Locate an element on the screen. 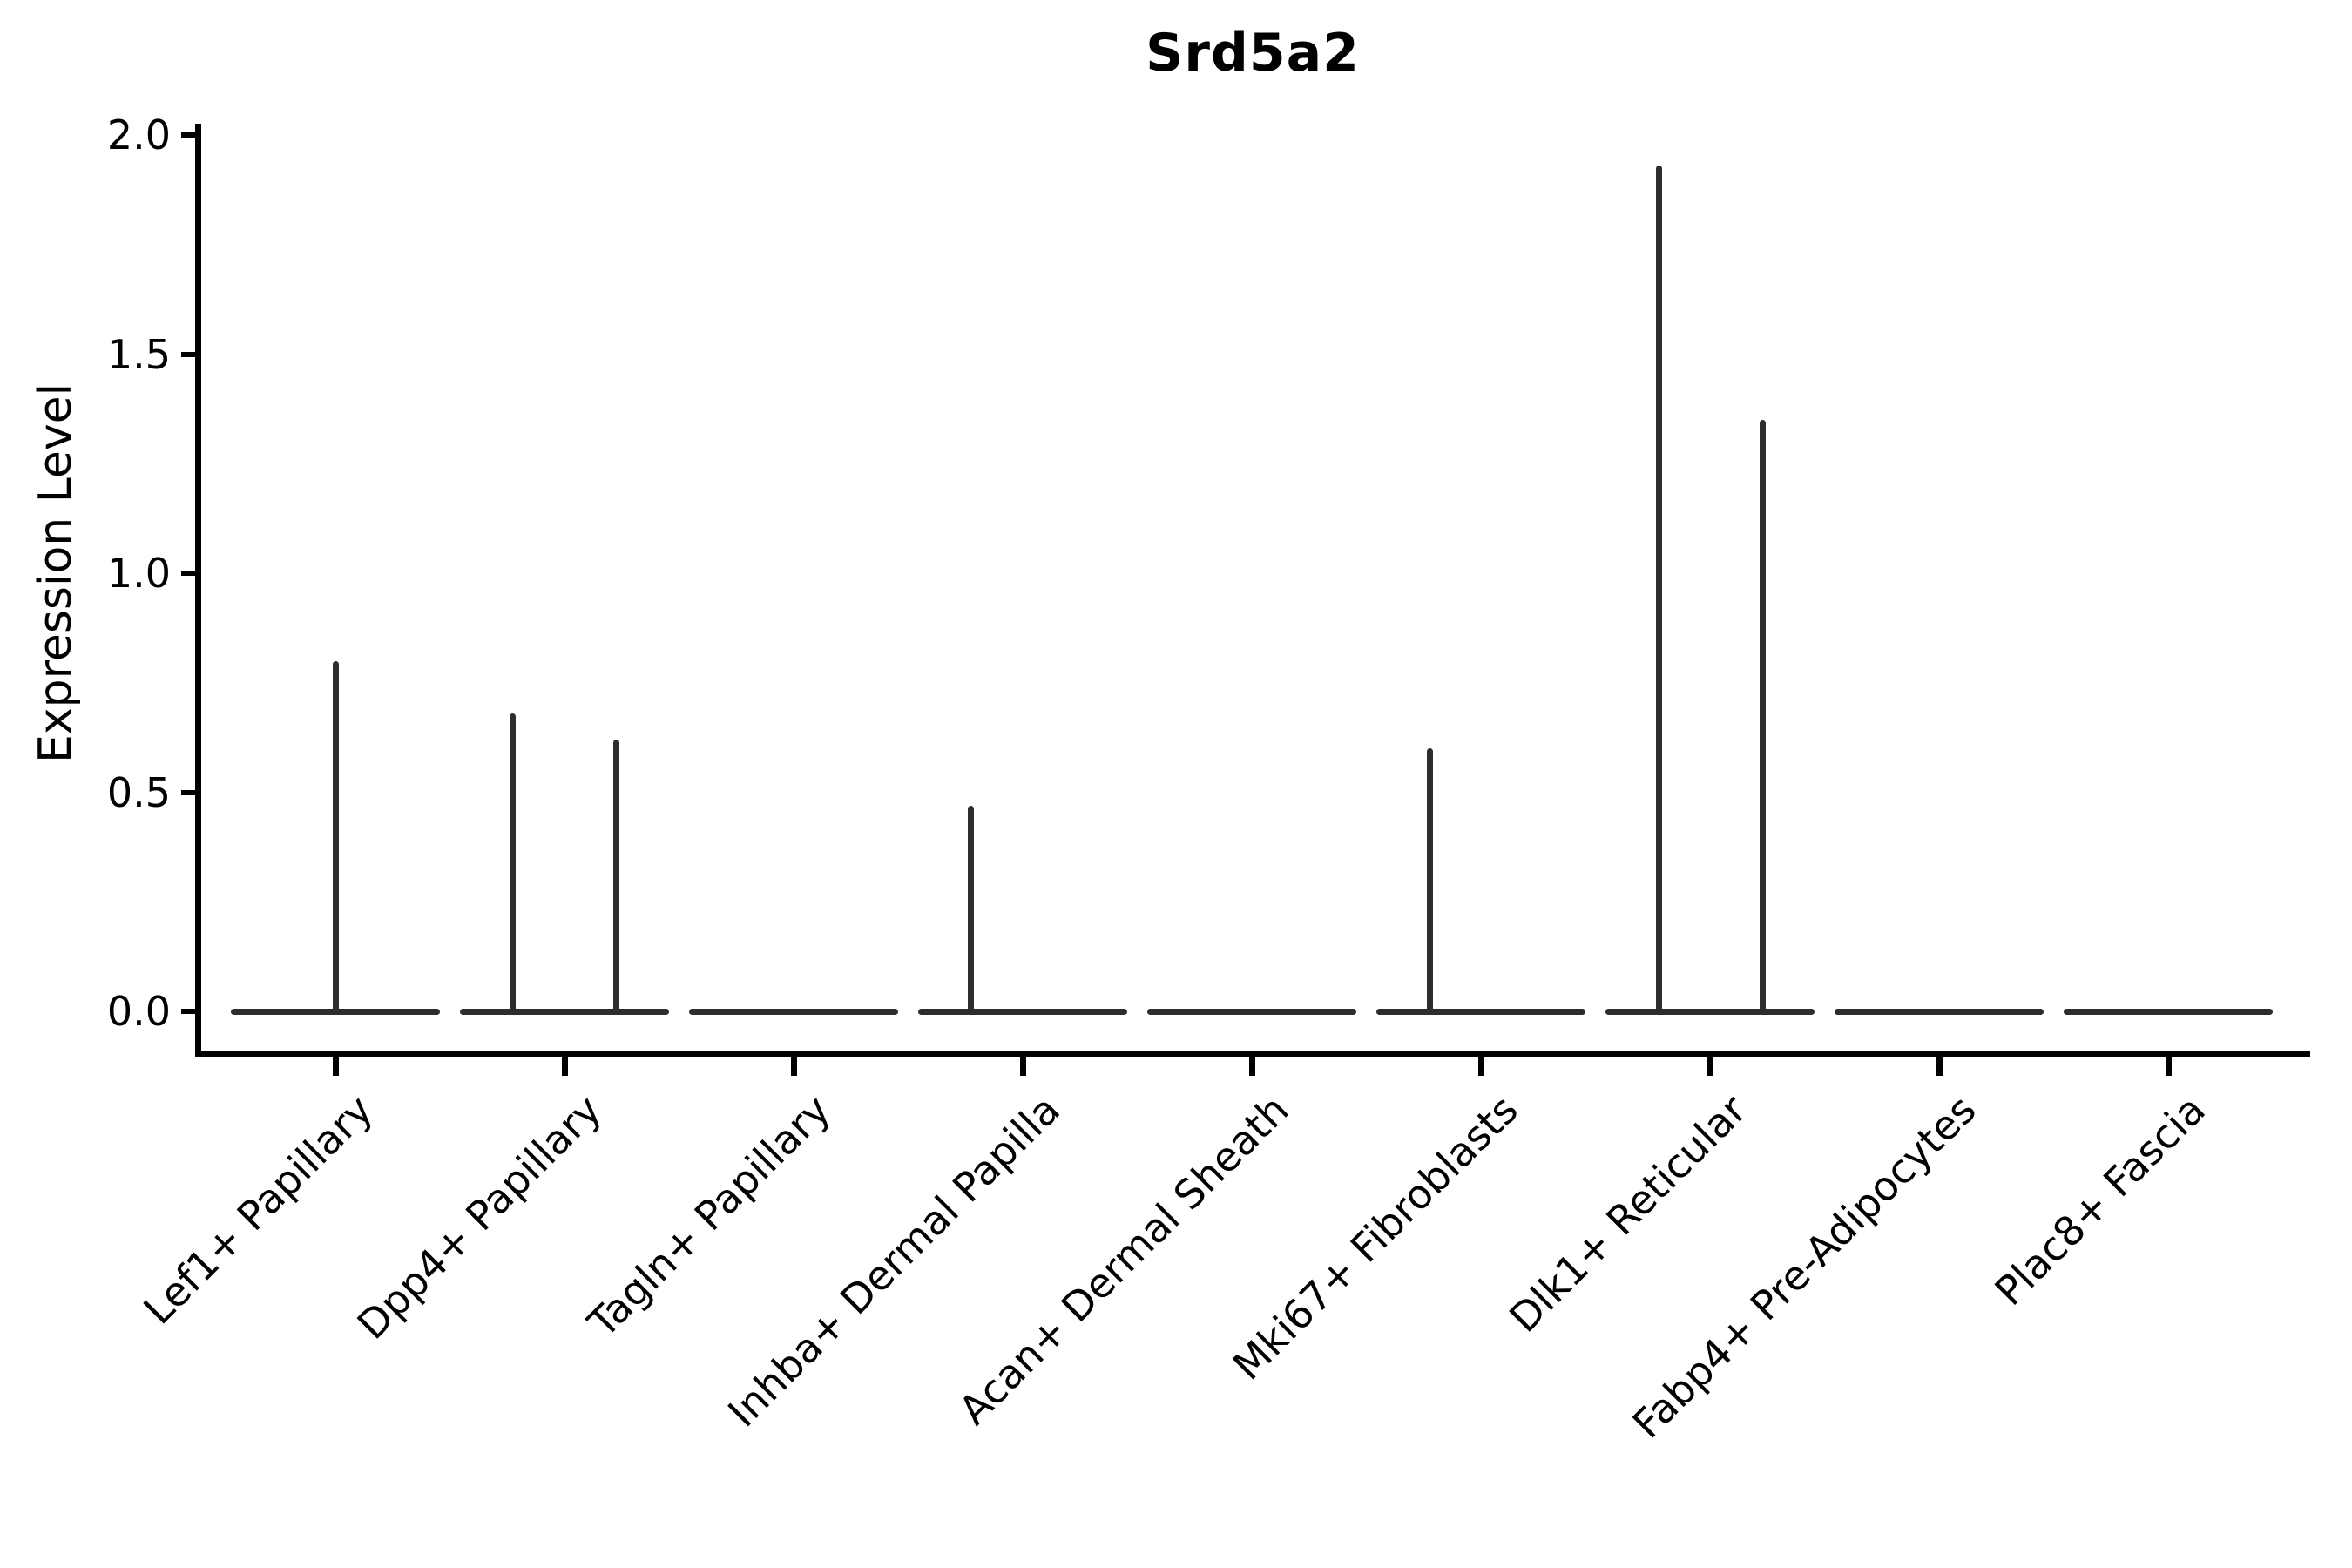  y-tick-label: 1.0 is located at coordinates (138, 574).